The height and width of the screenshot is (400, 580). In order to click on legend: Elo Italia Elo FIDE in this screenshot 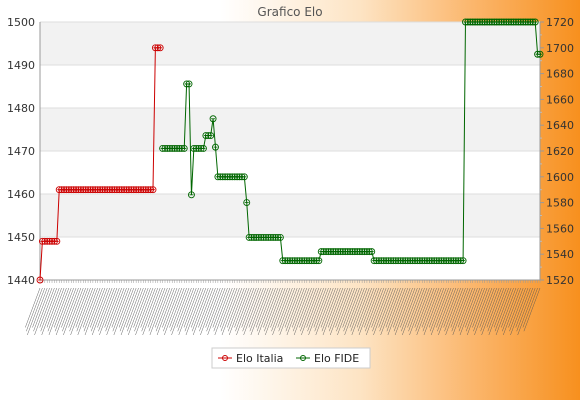, I will do `click(291, 358)`.